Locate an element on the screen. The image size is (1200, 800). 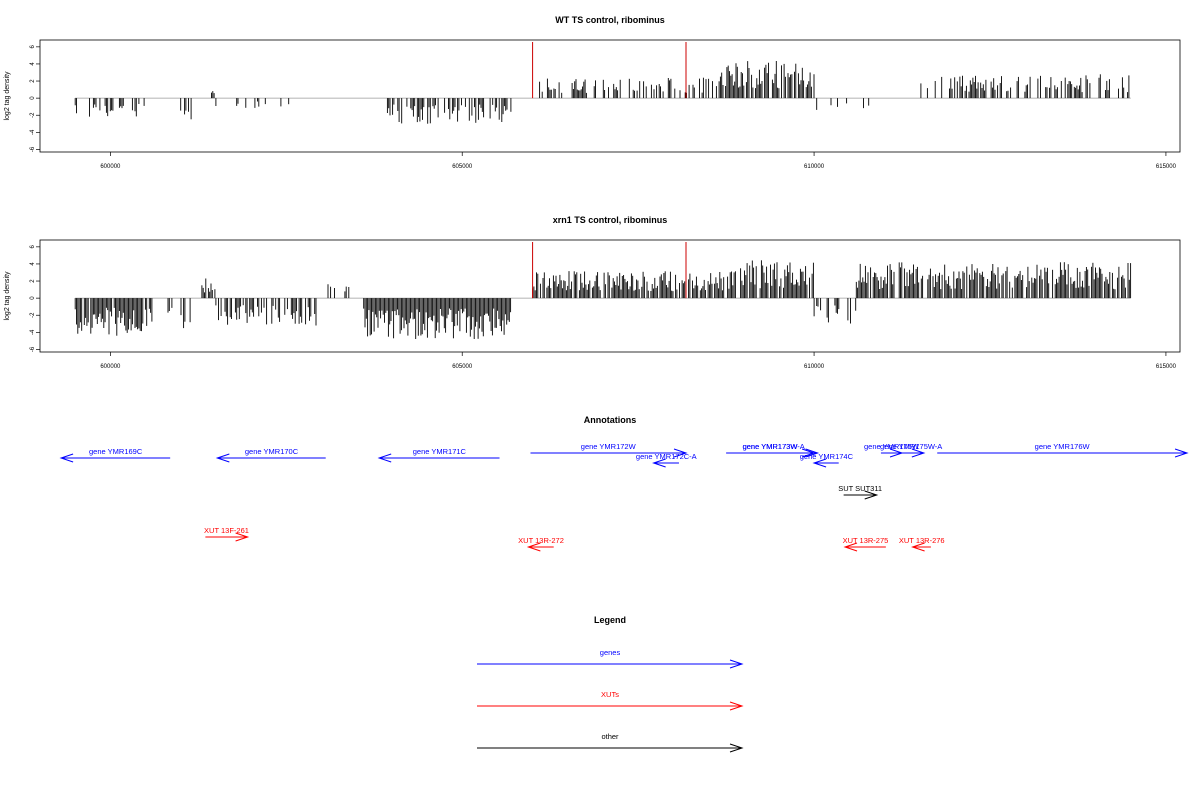
legend-entry-genes-arrowhead is located at coordinates (736, 664).